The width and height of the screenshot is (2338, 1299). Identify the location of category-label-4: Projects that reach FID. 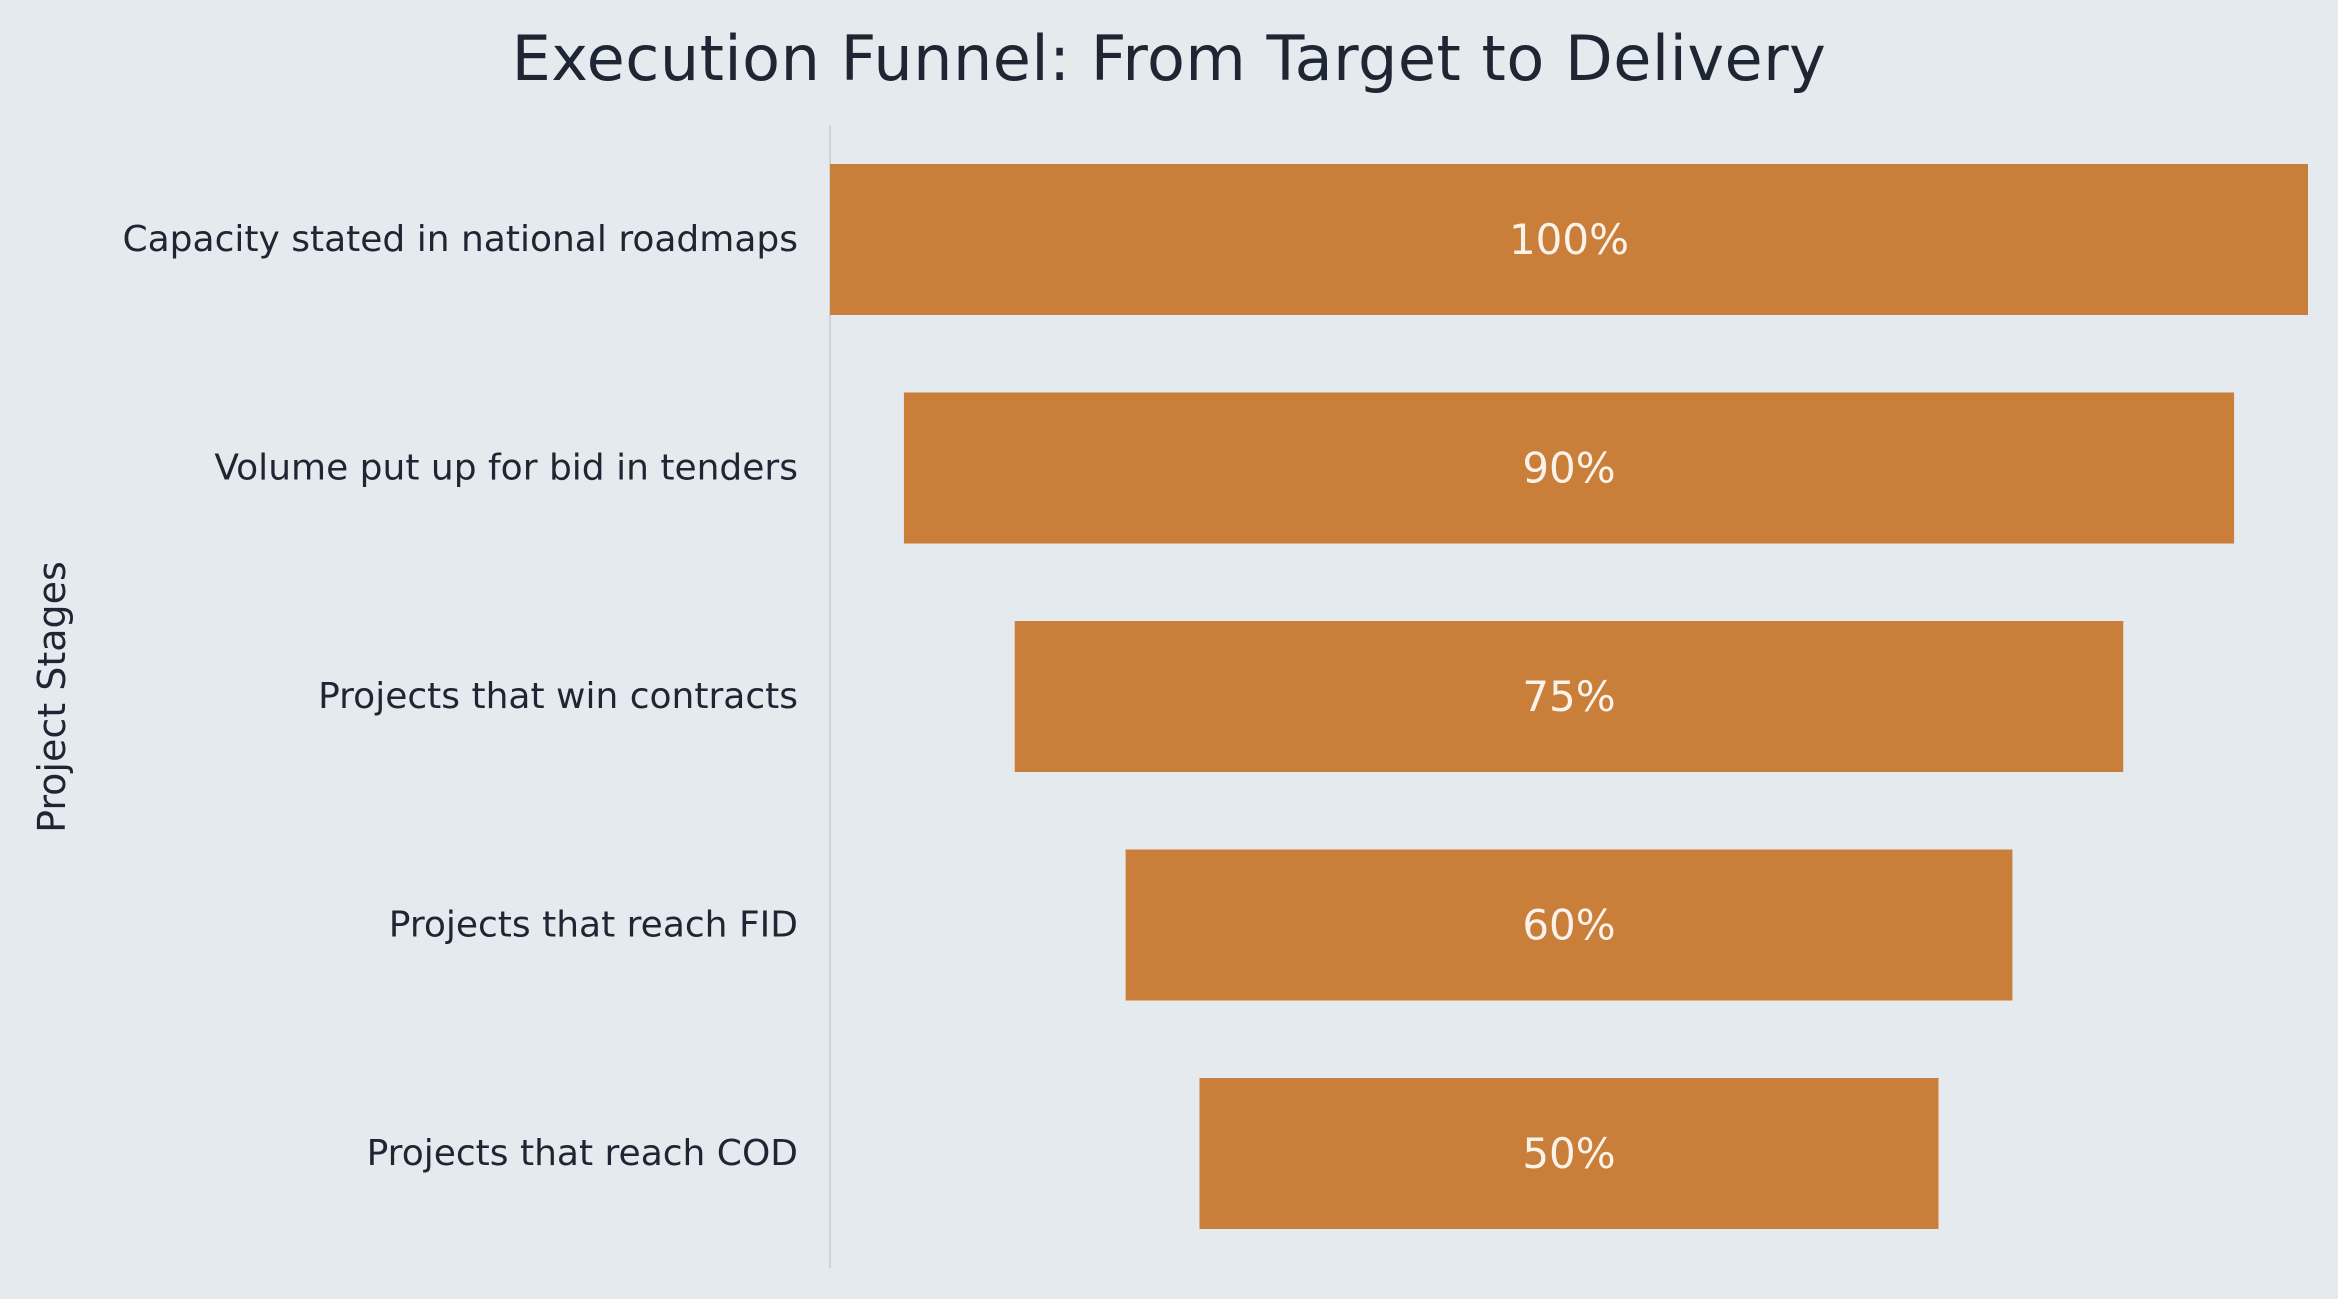
(593, 925).